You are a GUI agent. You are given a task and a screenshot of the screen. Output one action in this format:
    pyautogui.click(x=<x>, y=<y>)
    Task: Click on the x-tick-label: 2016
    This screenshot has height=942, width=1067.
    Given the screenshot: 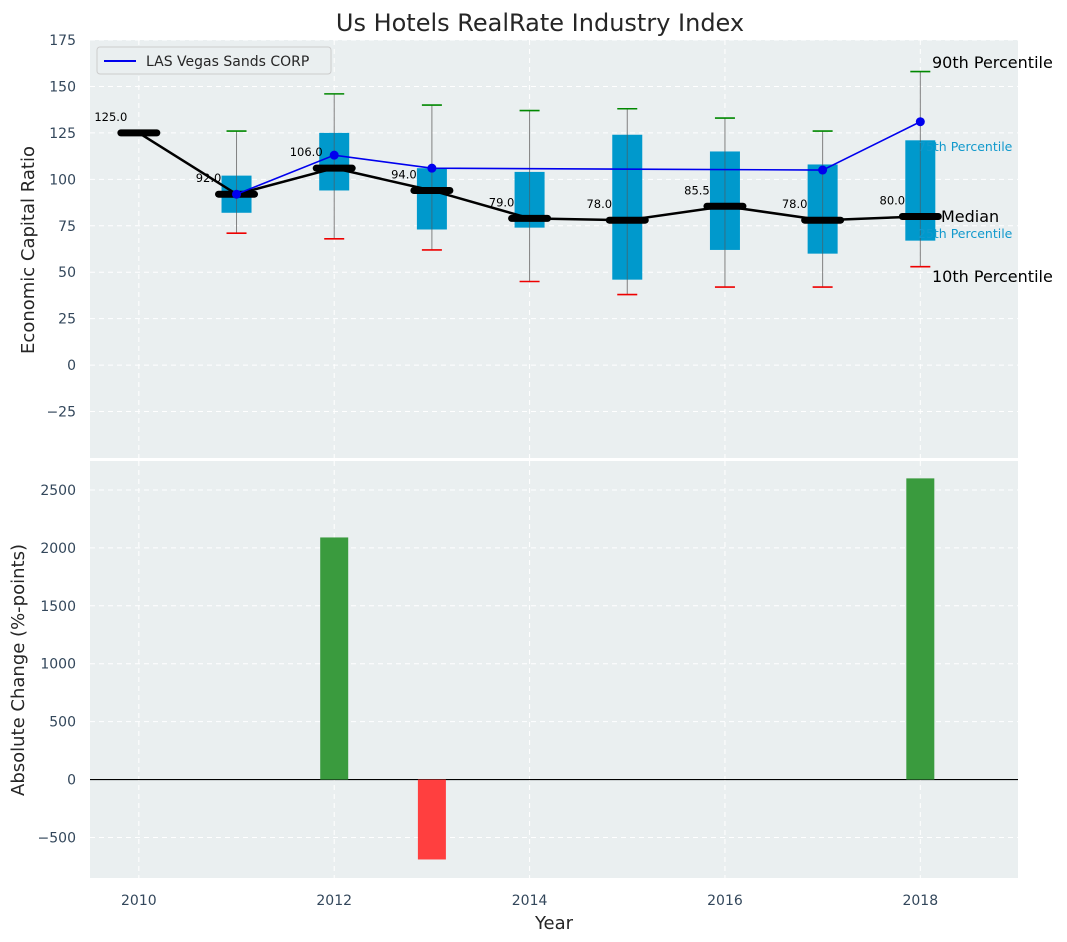 What is the action you would take?
    pyautogui.click(x=725, y=901)
    